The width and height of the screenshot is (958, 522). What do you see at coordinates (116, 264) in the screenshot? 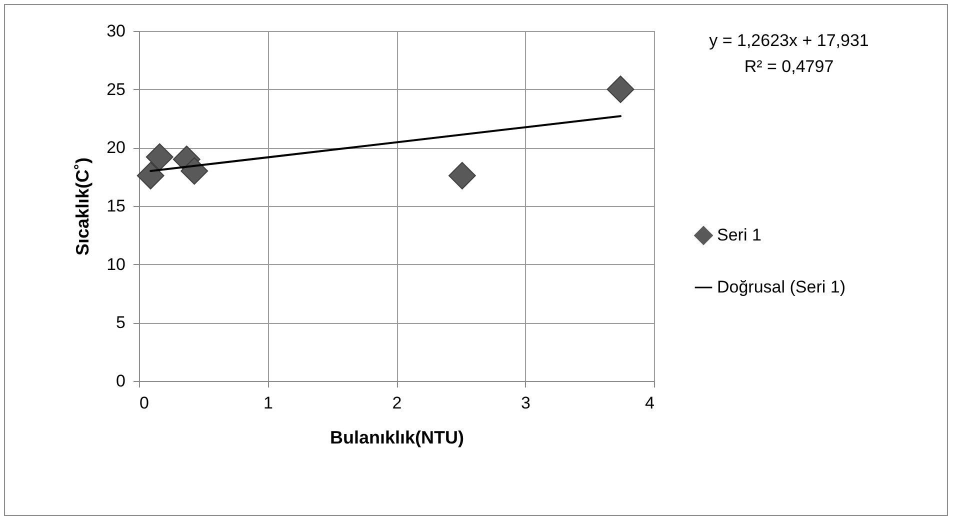
I see `y-tick-label: 10` at bounding box center [116, 264].